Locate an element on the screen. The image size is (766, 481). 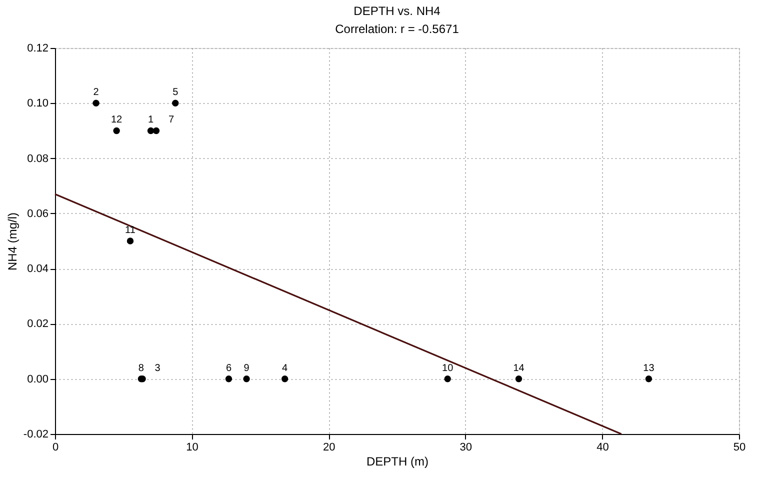
x-tick-label: 20 is located at coordinates (329, 448).